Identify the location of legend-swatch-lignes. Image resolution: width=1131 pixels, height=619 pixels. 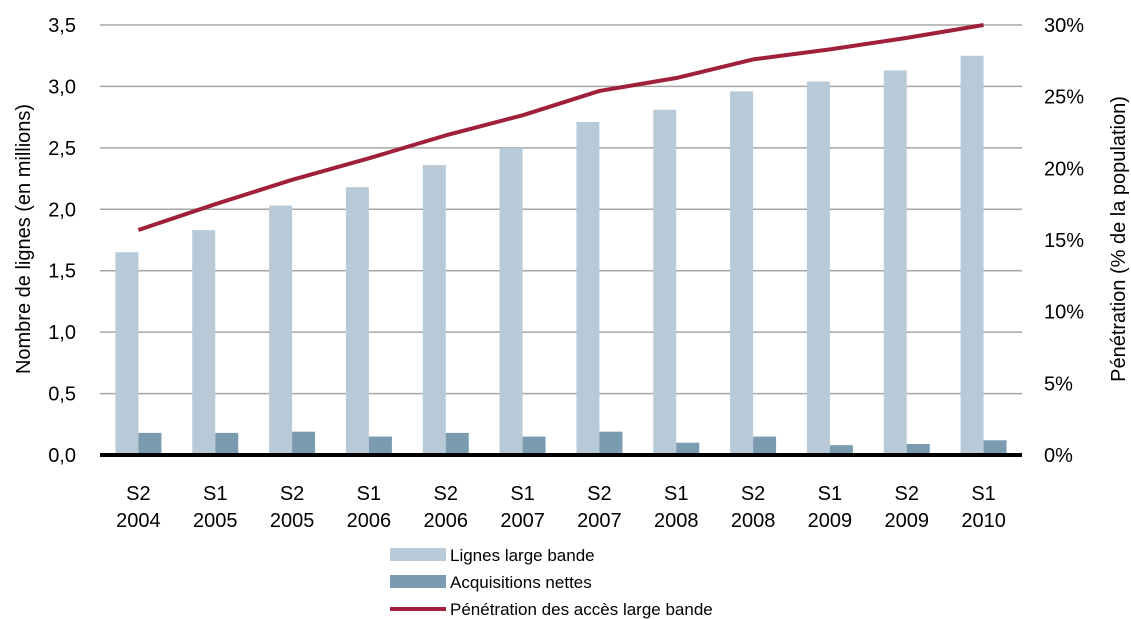
(418, 554).